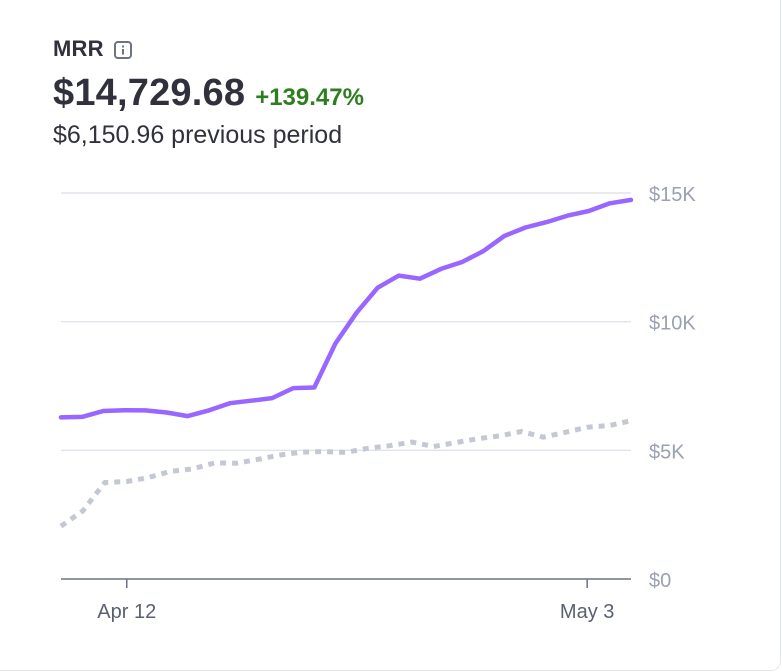 Image resolution: width=782 pixels, height=672 pixels. Describe the element at coordinates (122, 49) in the screenshot. I see `info-icon` at that location.